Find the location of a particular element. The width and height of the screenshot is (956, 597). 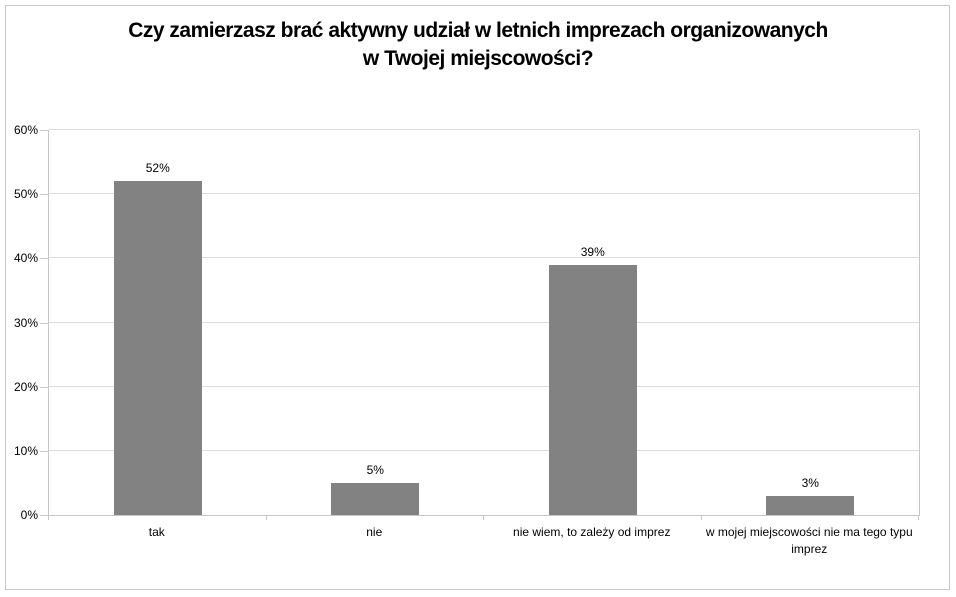

bar-value-label: 5% is located at coordinates (375, 469).